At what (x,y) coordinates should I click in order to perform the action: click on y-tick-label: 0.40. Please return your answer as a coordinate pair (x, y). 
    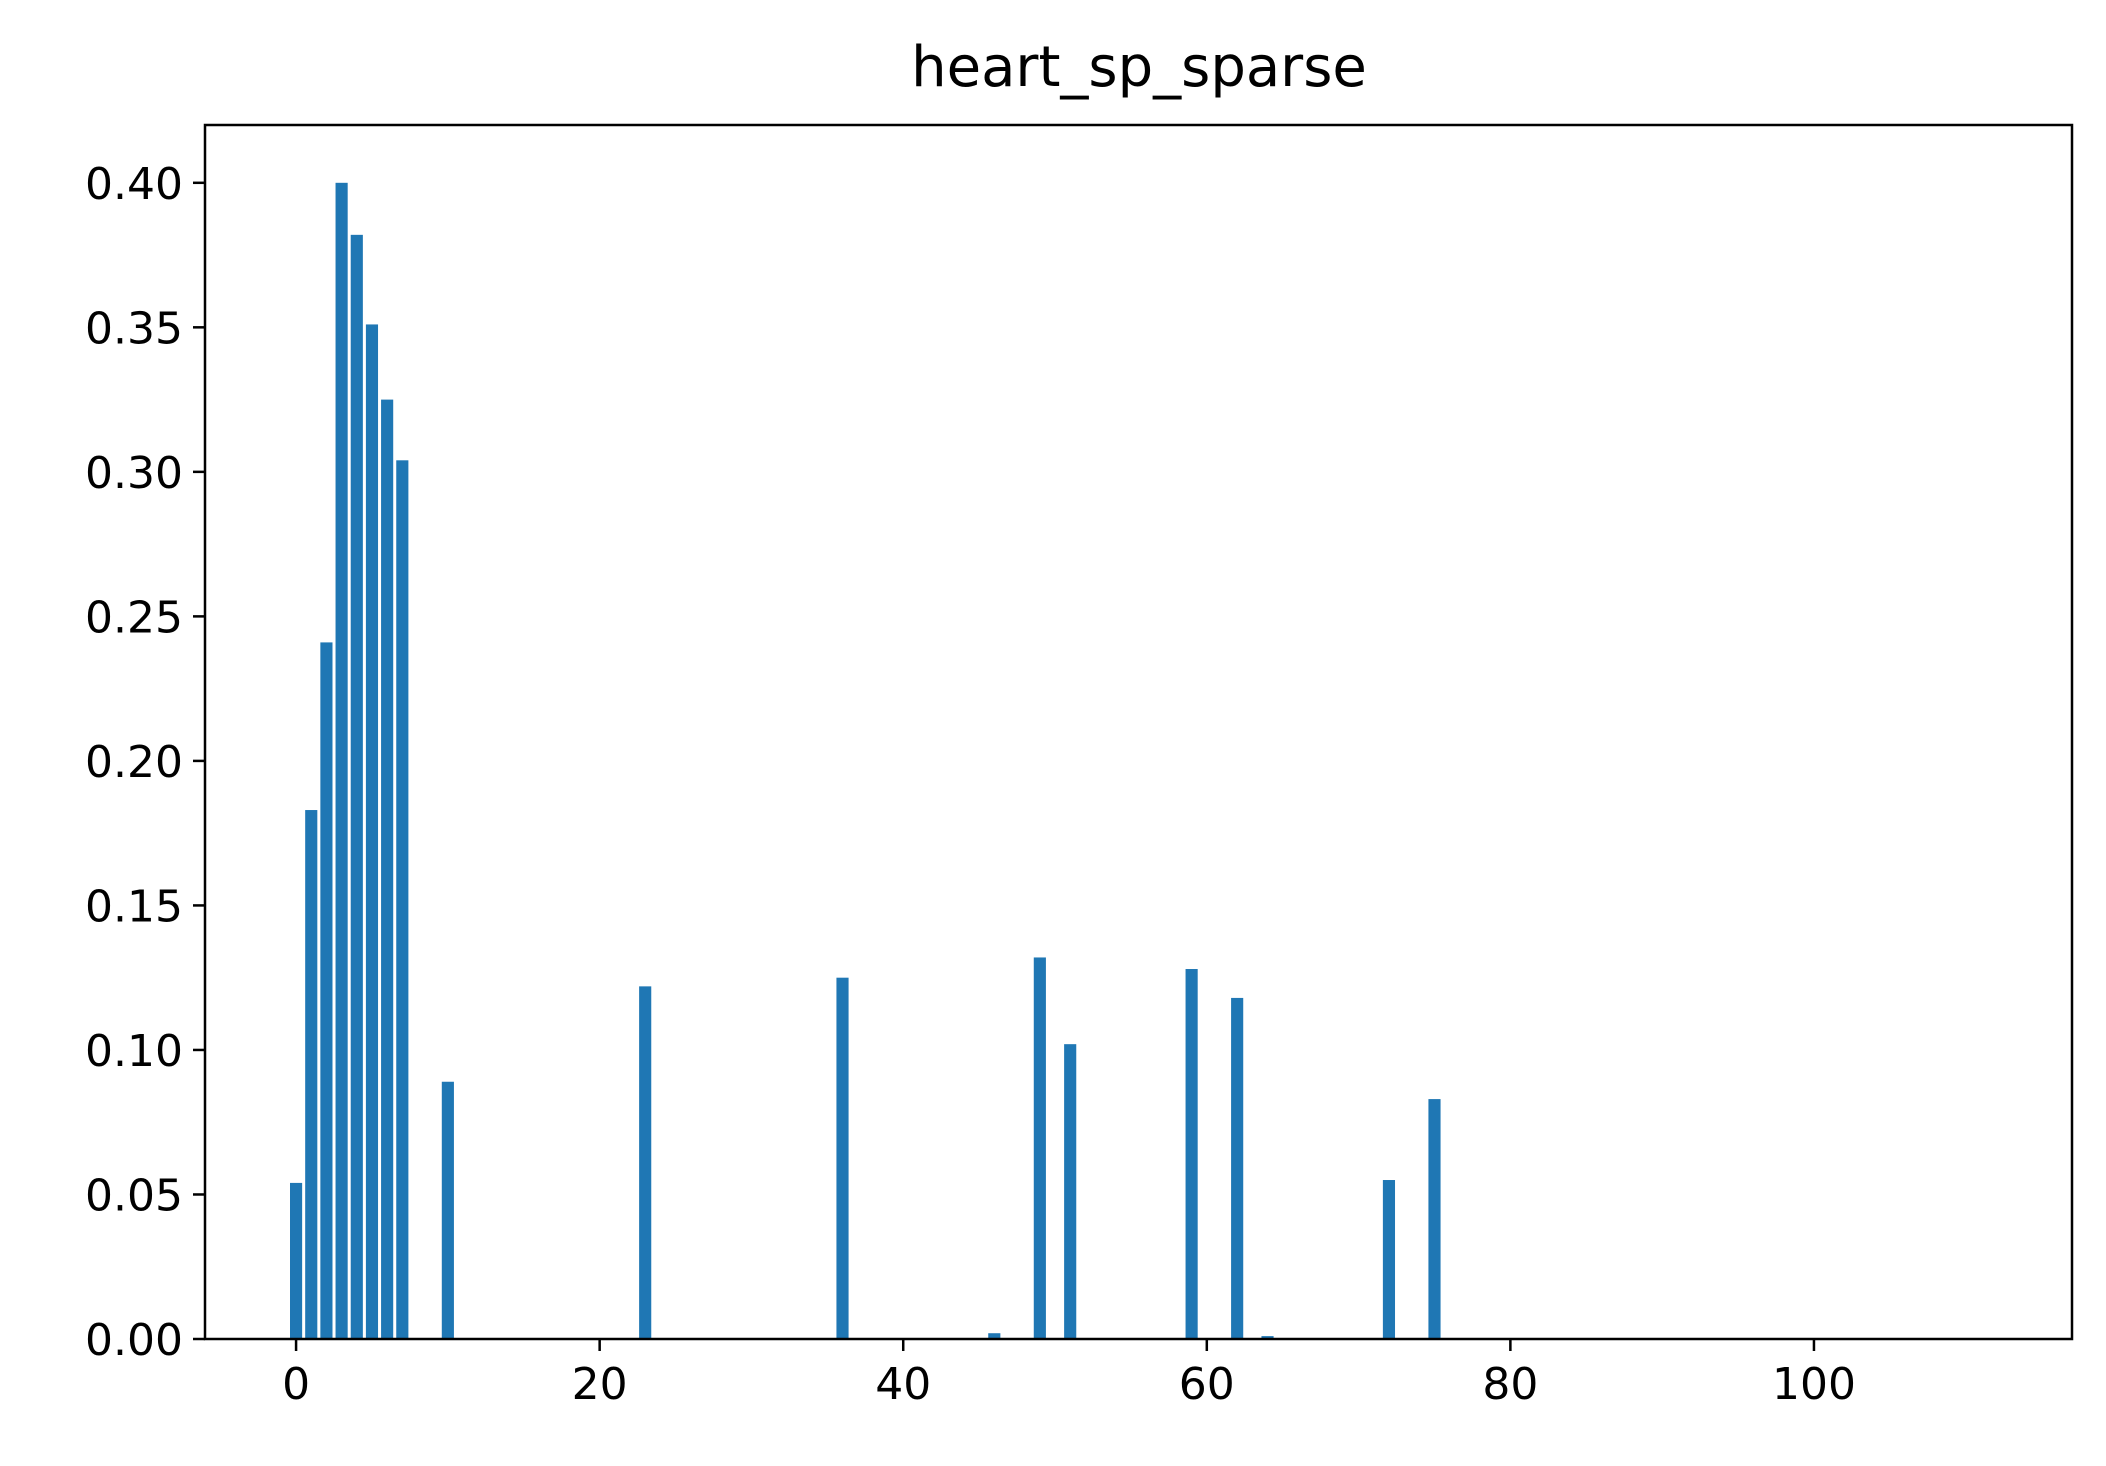
    Looking at the image, I should click on (134, 184).